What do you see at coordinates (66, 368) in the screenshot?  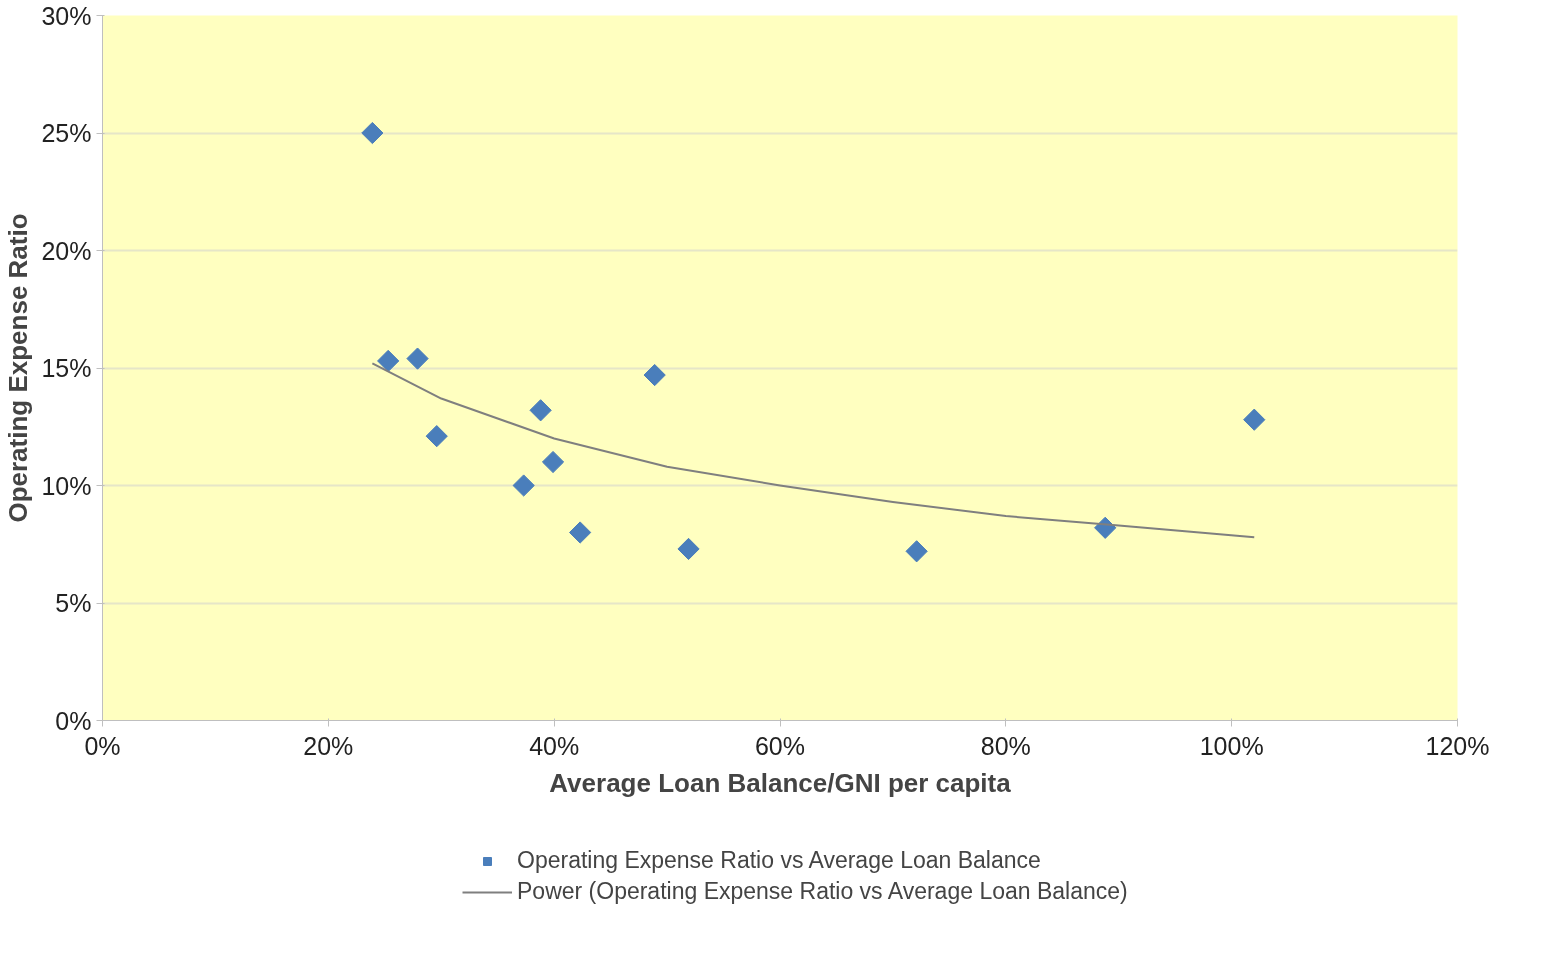 I see `y-tick-label: 15%` at bounding box center [66, 368].